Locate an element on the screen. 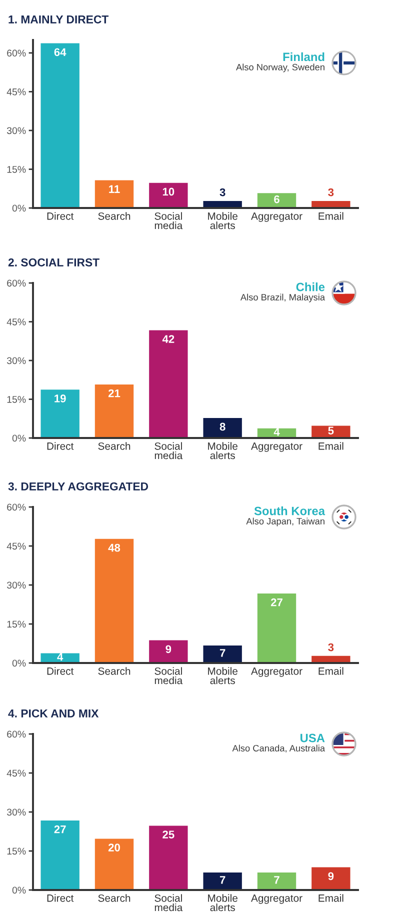 The width and height of the screenshot is (400, 922). annotation: USA is located at coordinates (312, 738).